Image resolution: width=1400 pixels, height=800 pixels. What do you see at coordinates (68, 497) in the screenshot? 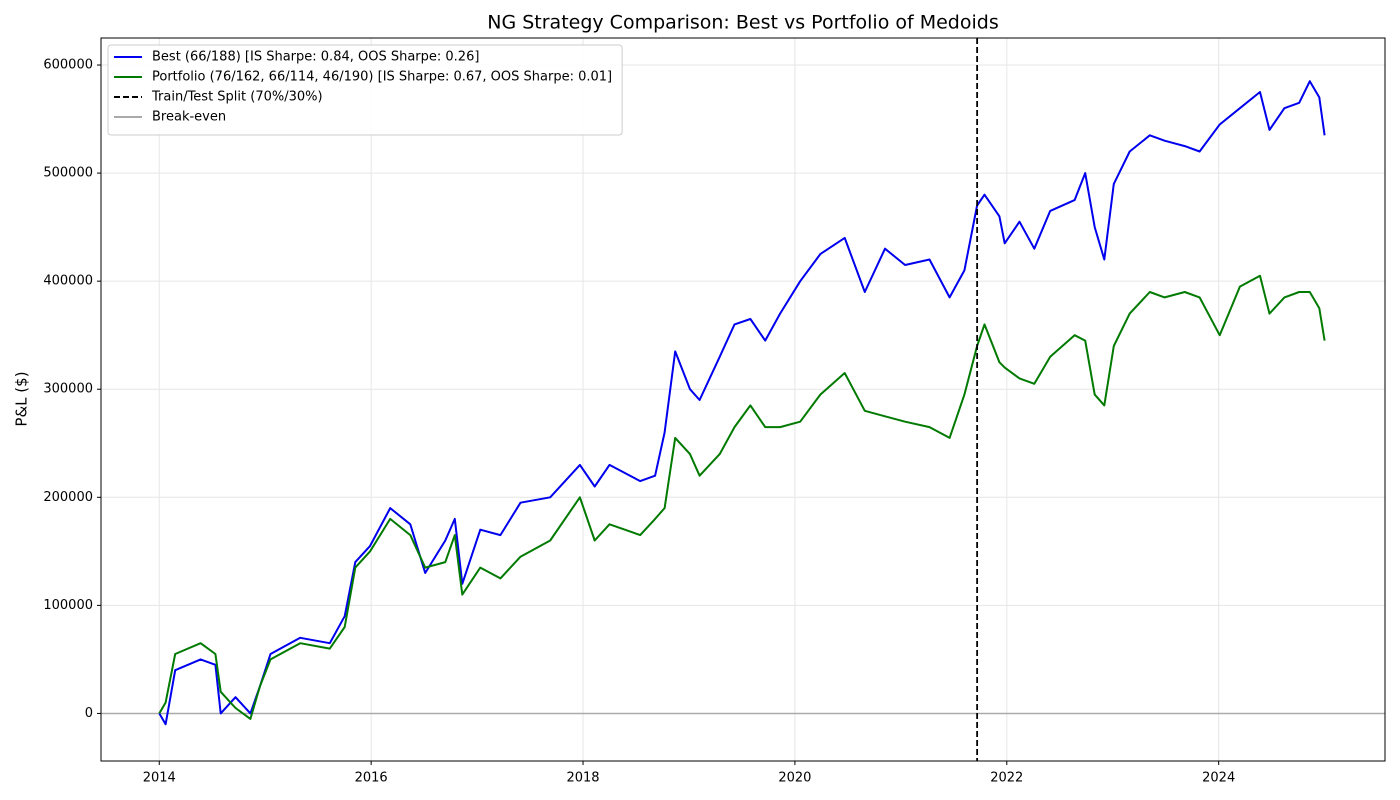
I see `y-tick-label: 200000` at bounding box center [68, 497].